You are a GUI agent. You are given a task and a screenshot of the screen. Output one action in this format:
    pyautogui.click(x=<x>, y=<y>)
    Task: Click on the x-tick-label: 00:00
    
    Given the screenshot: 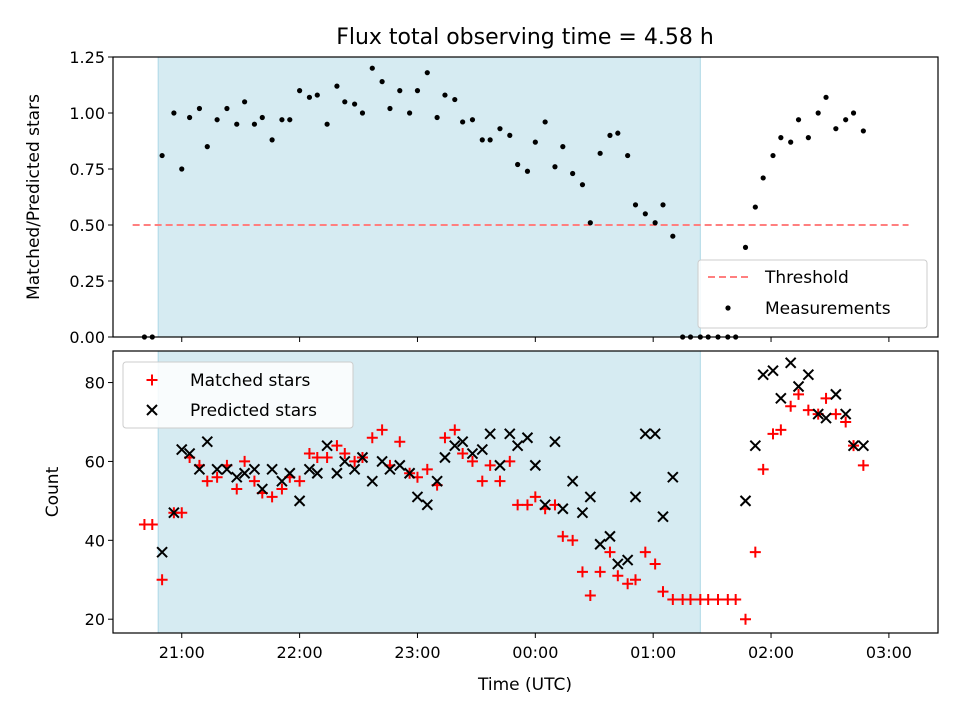 What is the action you would take?
    pyautogui.click(x=535, y=652)
    